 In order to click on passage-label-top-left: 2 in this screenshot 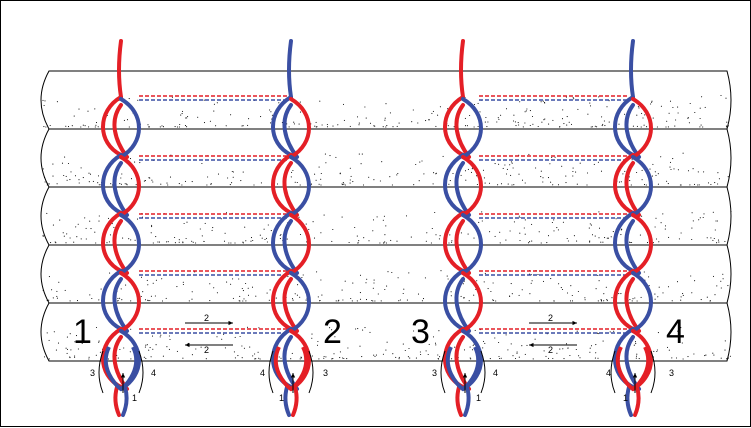, I will do `click(206, 318)`.